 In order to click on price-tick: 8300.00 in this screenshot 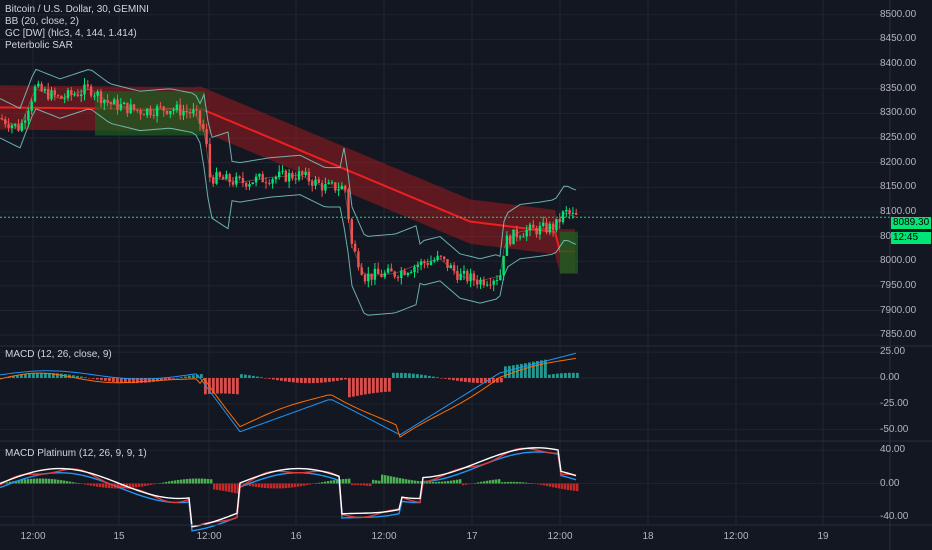, I will do `click(898, 113)`.